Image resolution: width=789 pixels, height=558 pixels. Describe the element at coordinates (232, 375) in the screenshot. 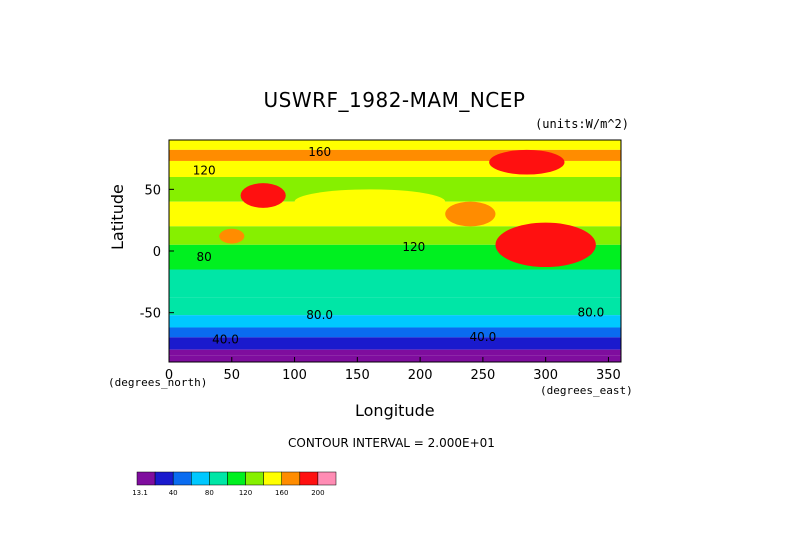

I see `x-tick-label: 50` at that location.